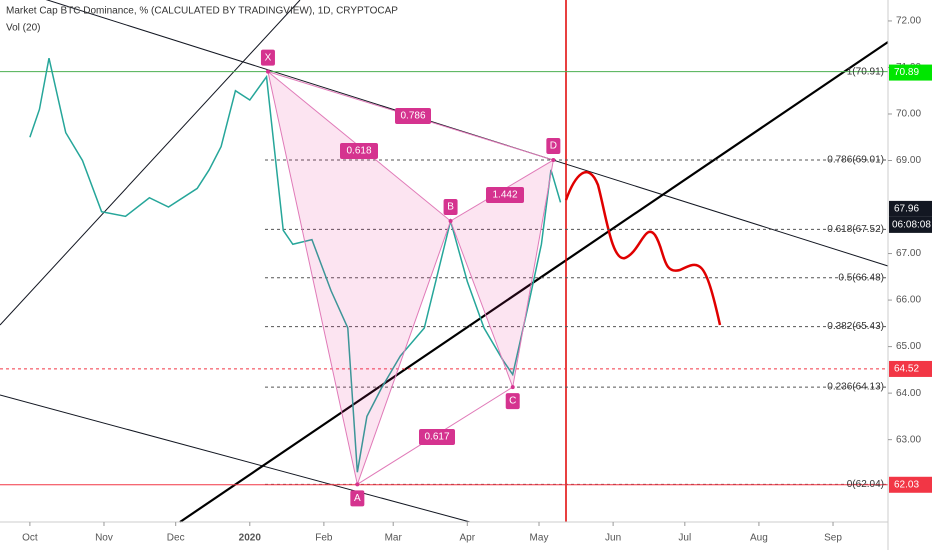  I want to click on ratio-label: 0.617, so click(436, 437).